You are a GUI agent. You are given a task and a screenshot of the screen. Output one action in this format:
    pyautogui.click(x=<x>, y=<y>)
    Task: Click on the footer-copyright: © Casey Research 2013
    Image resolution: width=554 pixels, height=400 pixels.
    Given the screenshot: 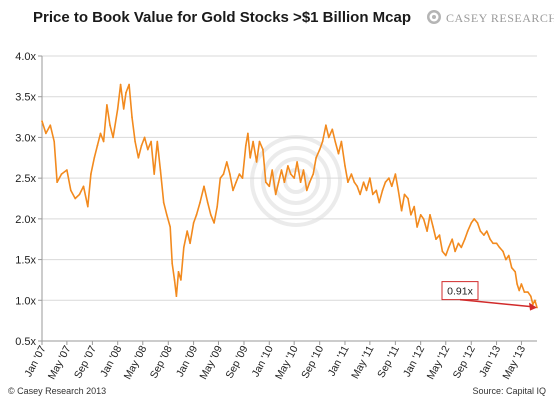 What is the action you would take?
    pyautogui.click(x=57, y=391)
    